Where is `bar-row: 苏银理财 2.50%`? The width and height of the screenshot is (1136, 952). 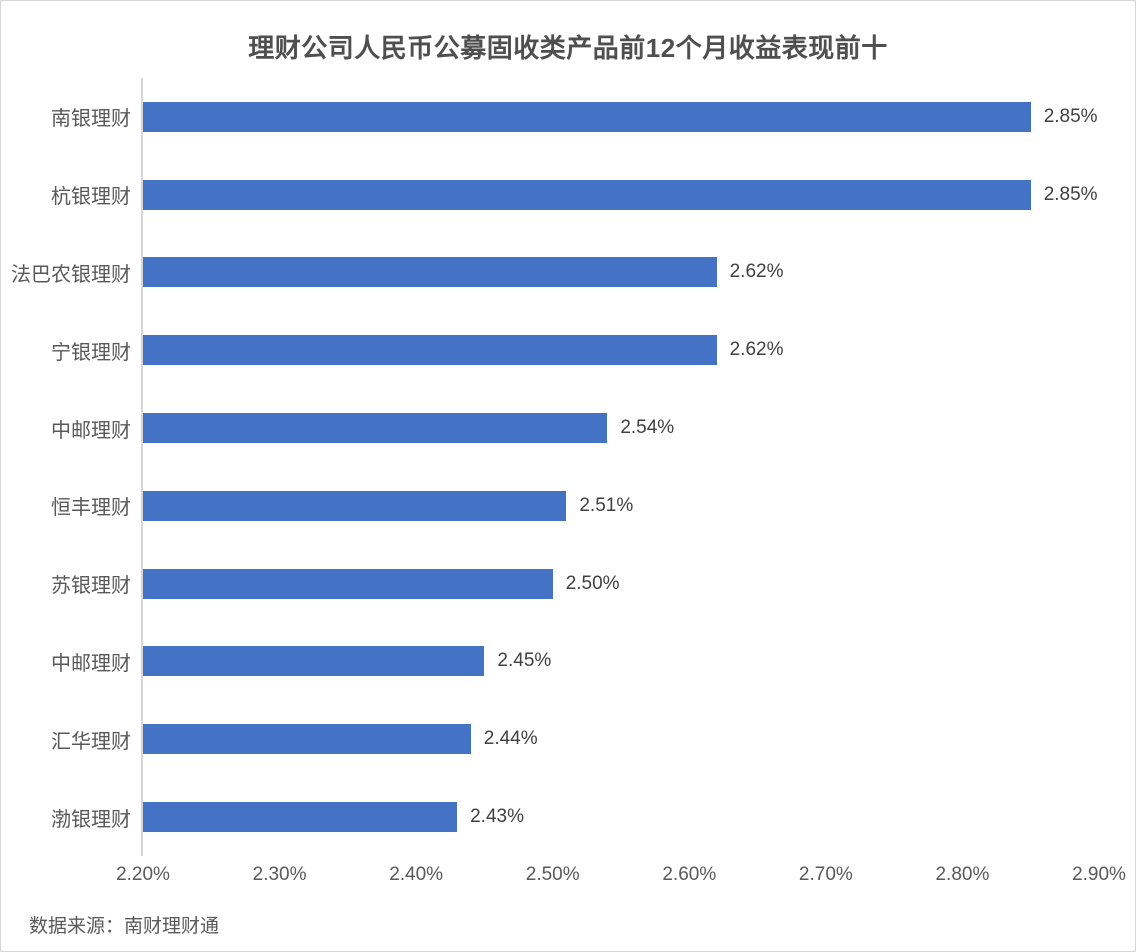 bar-row: 苏银理财 2.50% is located at coordinates (568, 584).